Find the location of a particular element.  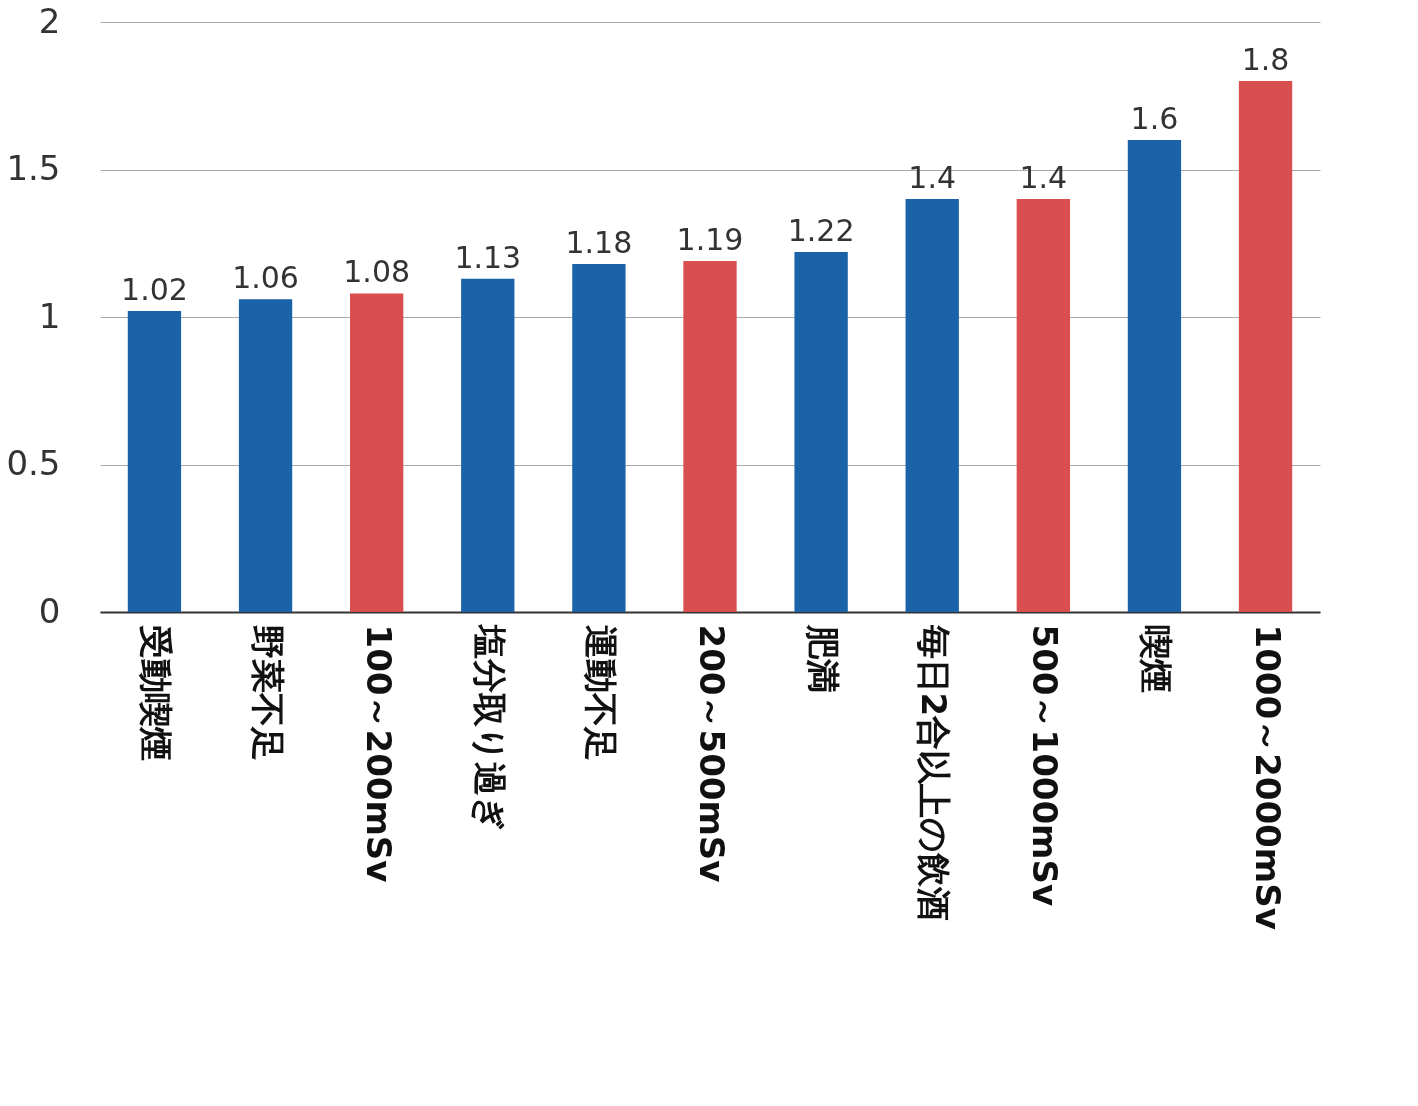

x-tick-label: 肥満 is located at coordinates (823, 658).